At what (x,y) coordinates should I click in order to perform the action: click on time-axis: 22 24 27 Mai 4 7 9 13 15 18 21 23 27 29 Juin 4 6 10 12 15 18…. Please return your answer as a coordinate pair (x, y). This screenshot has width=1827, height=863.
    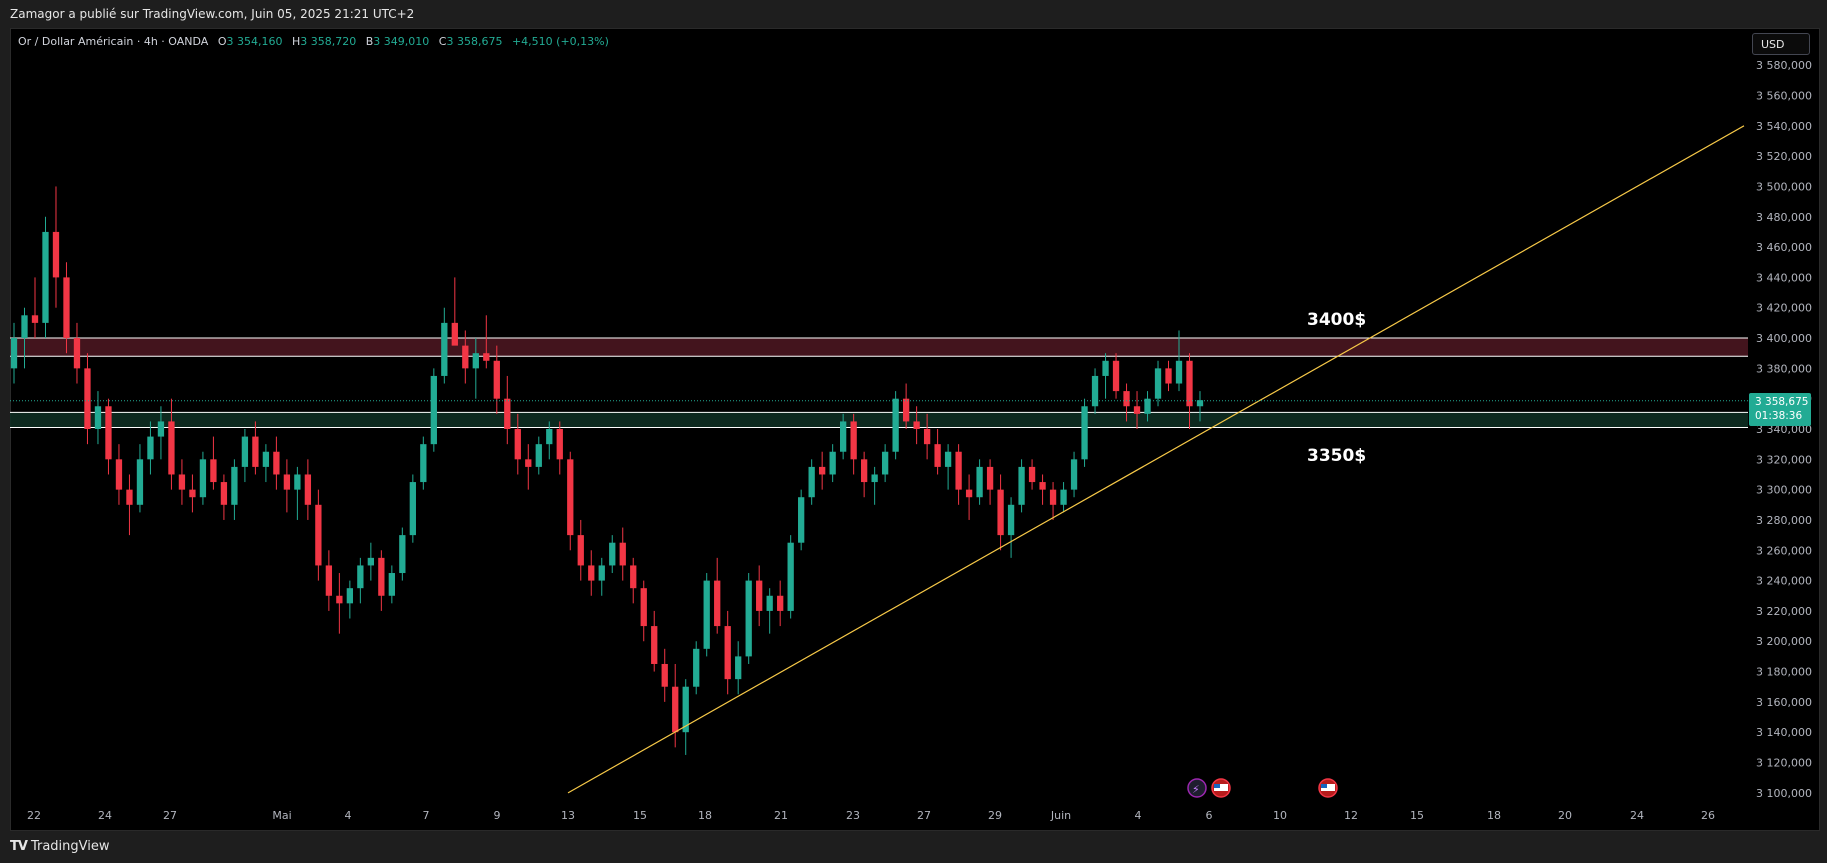
    Looking at the image, I should click on (871, 815).